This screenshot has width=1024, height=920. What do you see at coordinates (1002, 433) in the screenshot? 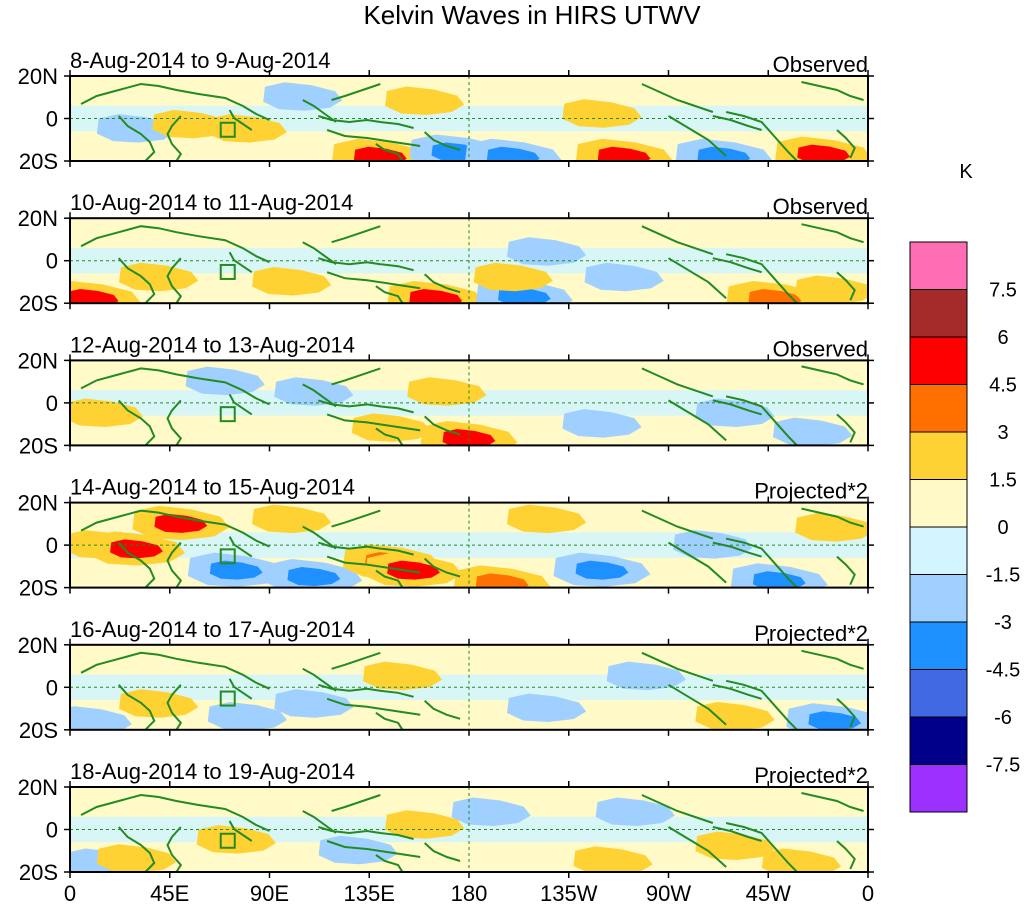
I see `colorbar-level-label: 3` at bounding box center [1002, 433].